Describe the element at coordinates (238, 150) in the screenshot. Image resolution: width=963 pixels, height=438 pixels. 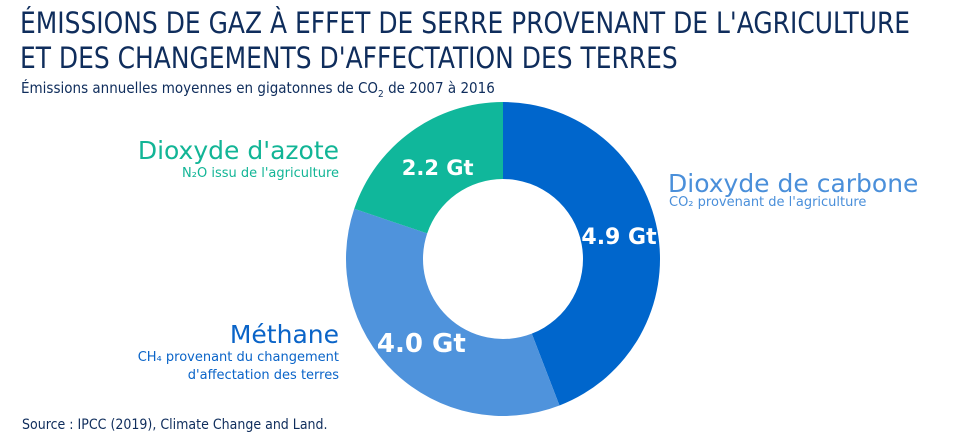
I see `legend-n2o-name: Dioxyde d'azote` at that location.